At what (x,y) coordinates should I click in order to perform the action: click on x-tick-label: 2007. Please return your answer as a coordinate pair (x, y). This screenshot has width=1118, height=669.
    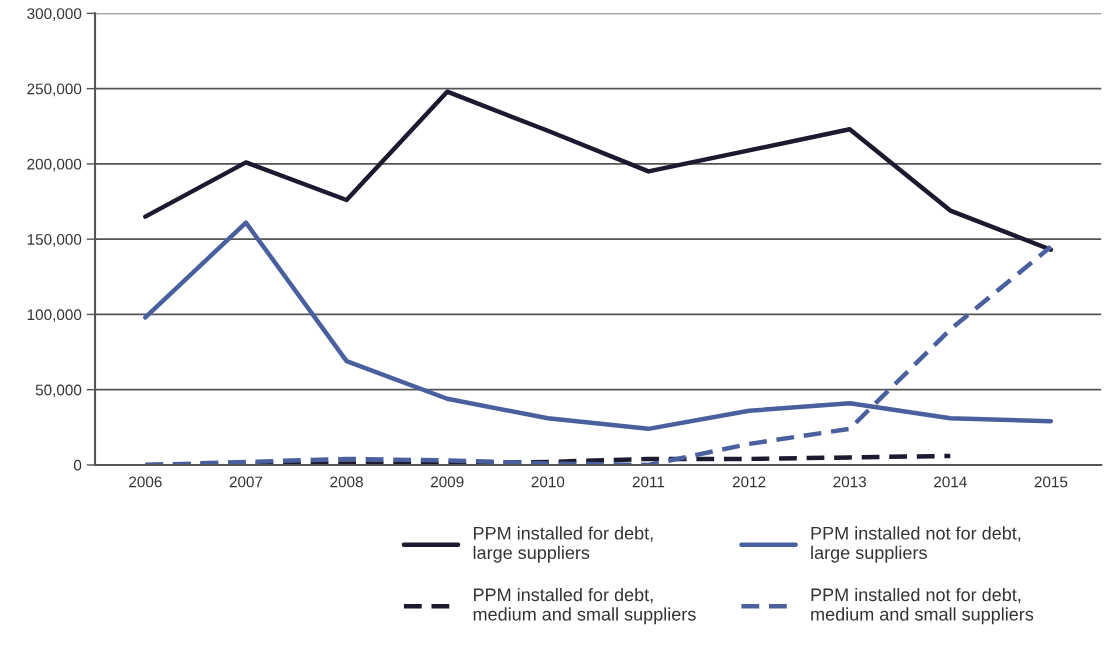
    Looking at the image, I should click on (246, 482).